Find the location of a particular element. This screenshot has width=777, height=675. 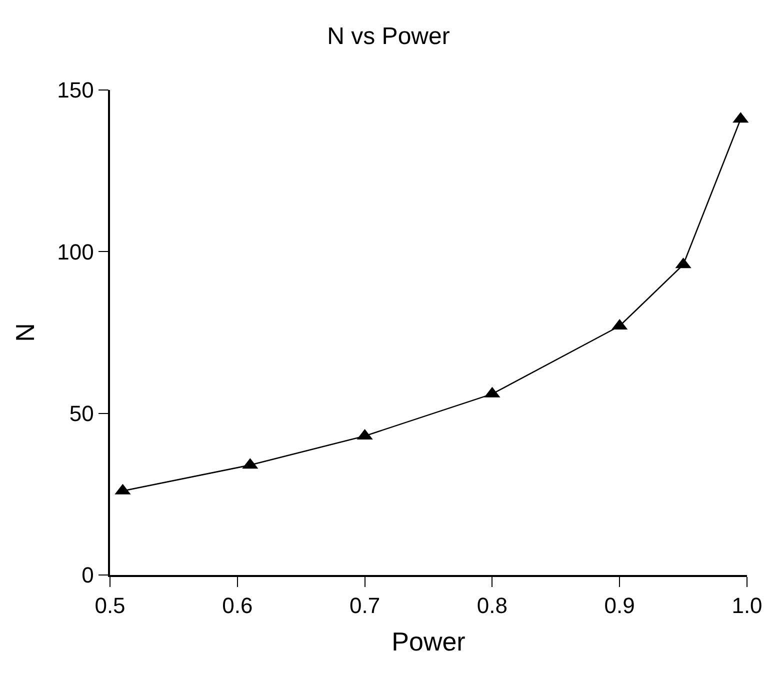

x-axis-title: Power is located at coordinates (429, 641).